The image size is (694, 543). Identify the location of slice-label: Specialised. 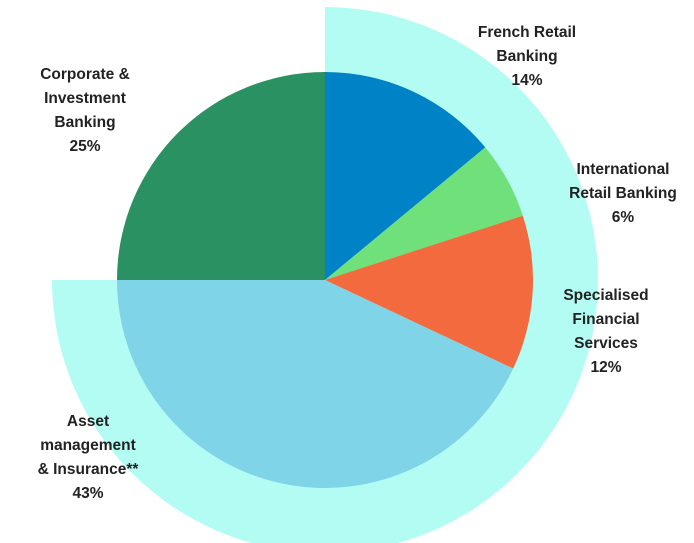
(605, 295).